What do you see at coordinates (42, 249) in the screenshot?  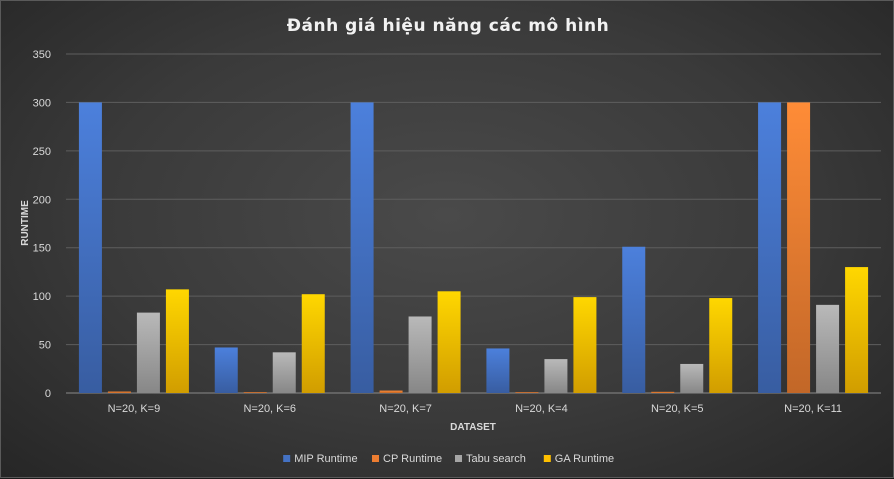 I see `y-tick-label: 150` at bounding box center [42, 249].